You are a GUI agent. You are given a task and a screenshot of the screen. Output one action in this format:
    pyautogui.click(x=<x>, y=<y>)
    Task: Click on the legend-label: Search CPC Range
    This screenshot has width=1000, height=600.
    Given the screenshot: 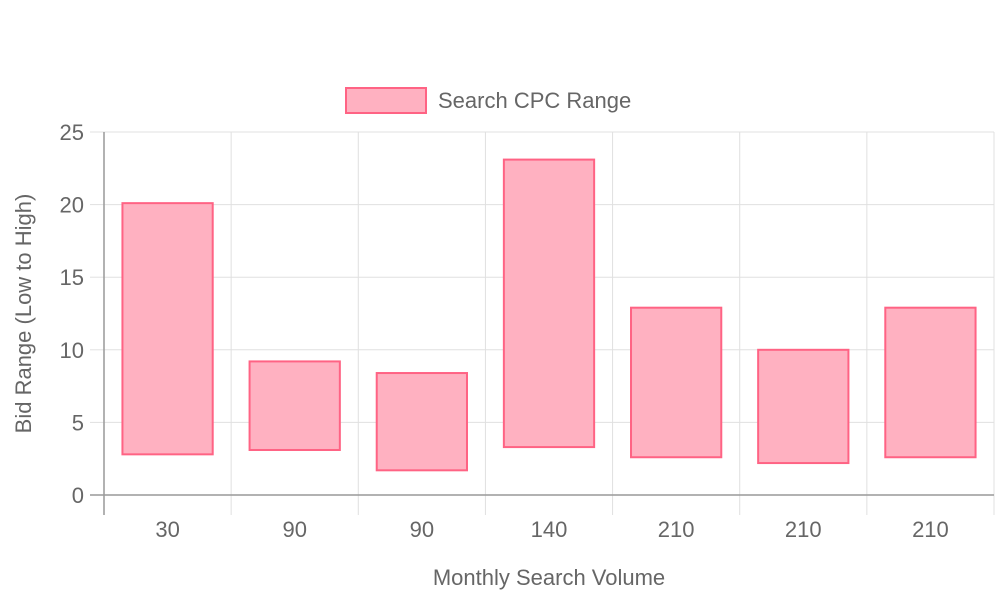 What is the action you would take?
    pyautogui.click(x=534, y=100)
    